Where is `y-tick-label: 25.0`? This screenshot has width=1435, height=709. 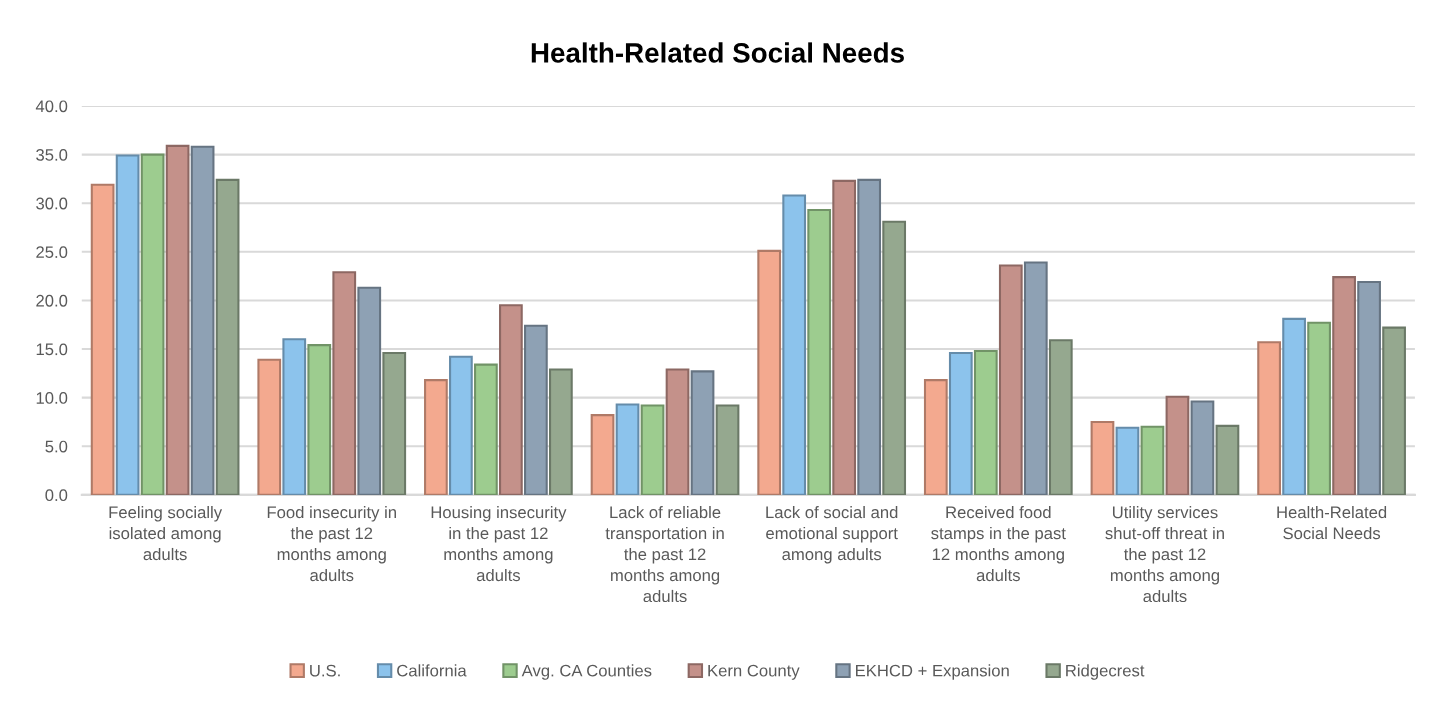 y-tick-label: 25.0 is located at coordinates (52, 252).